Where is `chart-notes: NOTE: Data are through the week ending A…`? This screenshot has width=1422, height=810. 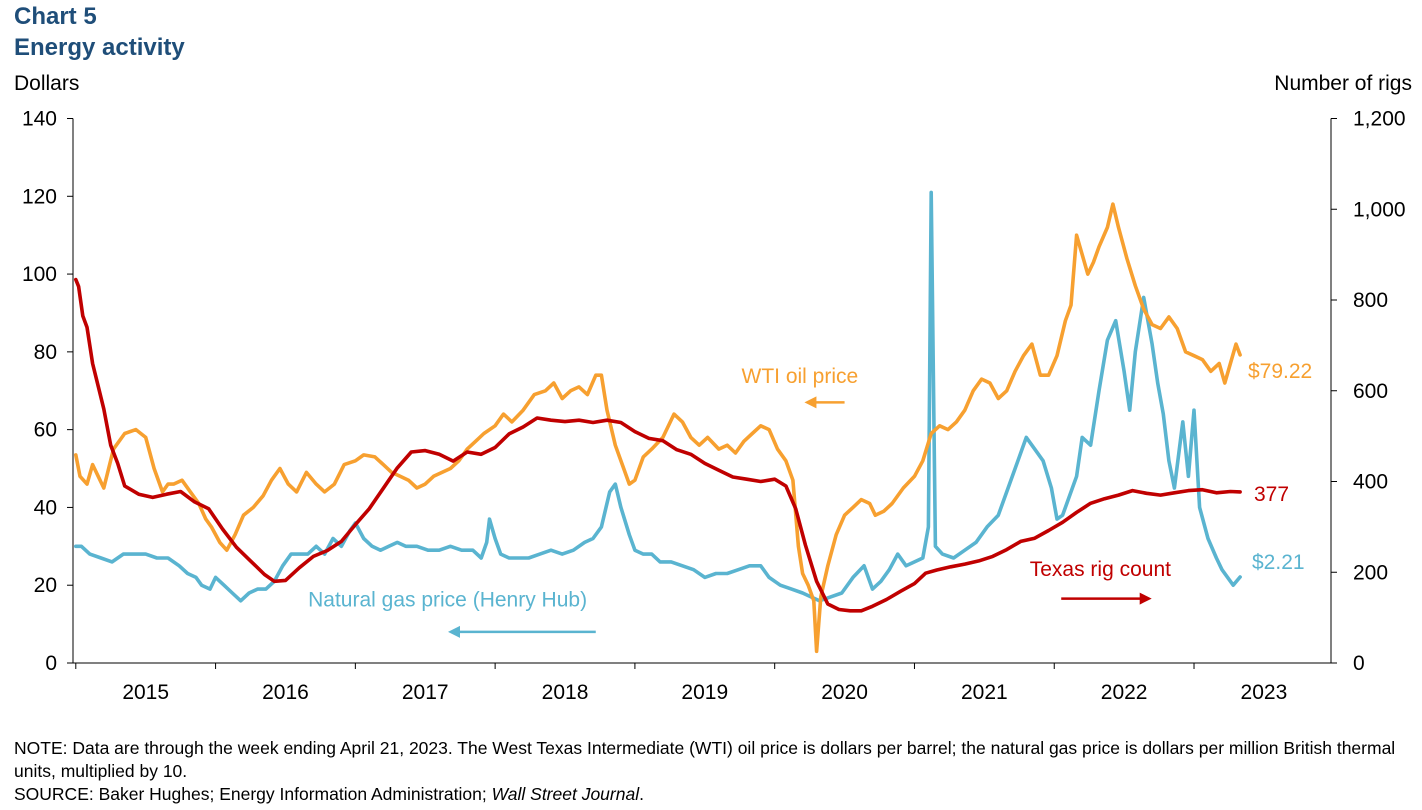
chart-notes: NOTE: Data are through the week ending A… is located at coordinates (714, 771).